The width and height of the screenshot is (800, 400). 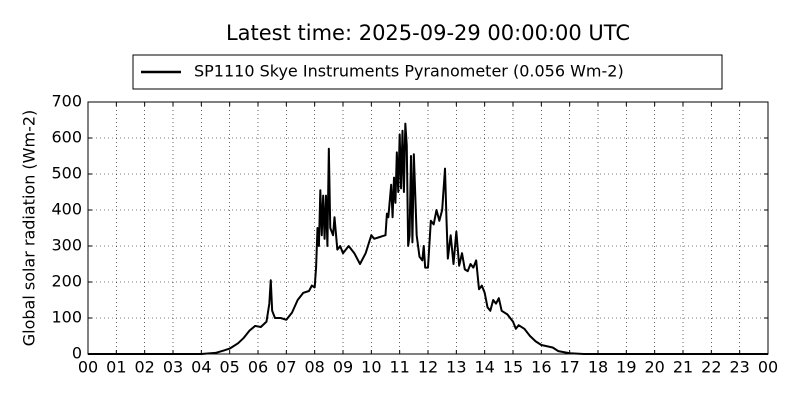 What do you see at coordinates (654, 367) in the screenshot?
I see `x-tick-label: 20` at bounding box center [654, 367].